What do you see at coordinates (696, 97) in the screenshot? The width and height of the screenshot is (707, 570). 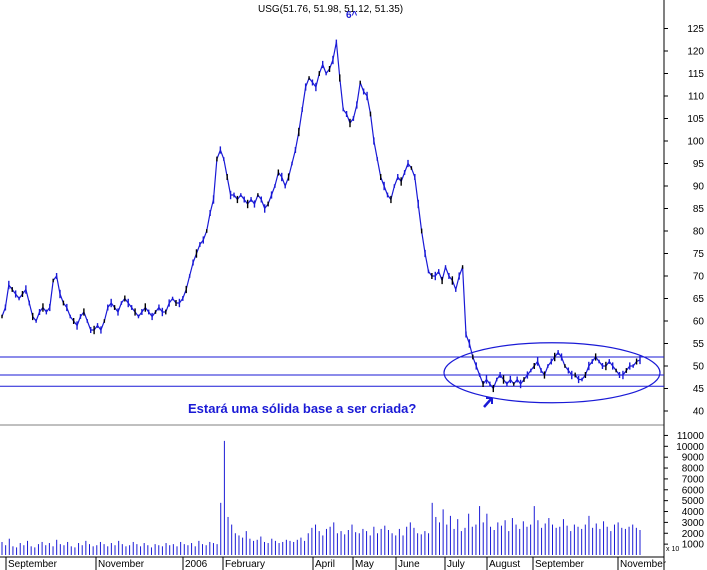 I see `price-tick-label: 110` at bounding box center [696, 97].